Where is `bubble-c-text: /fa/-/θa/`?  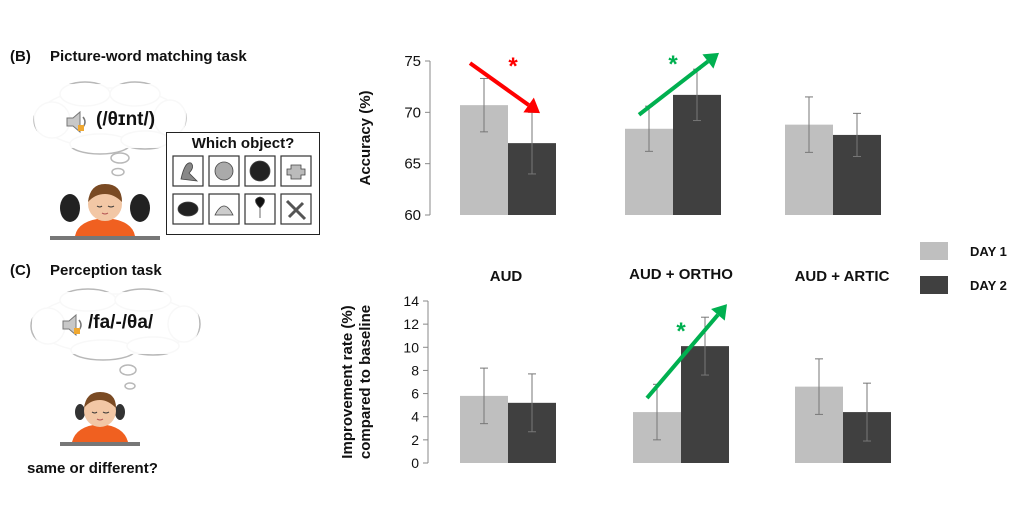
bubble-c-text: /fa/-/θa/ is located at coordinates (121, 322).